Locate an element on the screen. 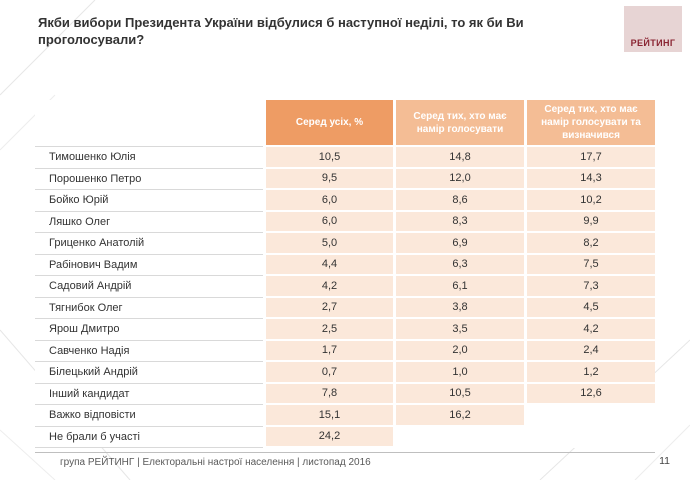  candidate-name: Ярош Дмитро is located at coordinates (149, 330).